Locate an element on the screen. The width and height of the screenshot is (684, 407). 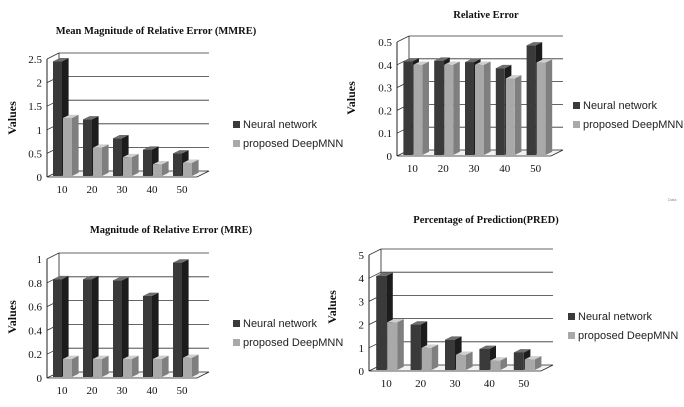
watermark-text: Data is located at coordinates (672, 199).